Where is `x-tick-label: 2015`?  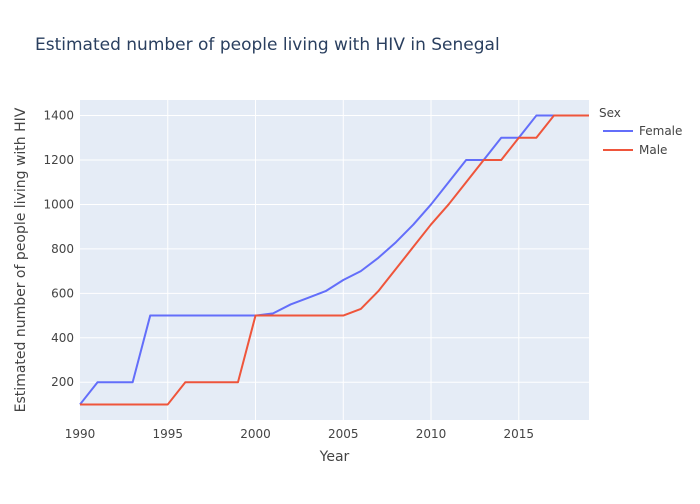 x-tick-label: 2015 is located at coordinates (519, 434).